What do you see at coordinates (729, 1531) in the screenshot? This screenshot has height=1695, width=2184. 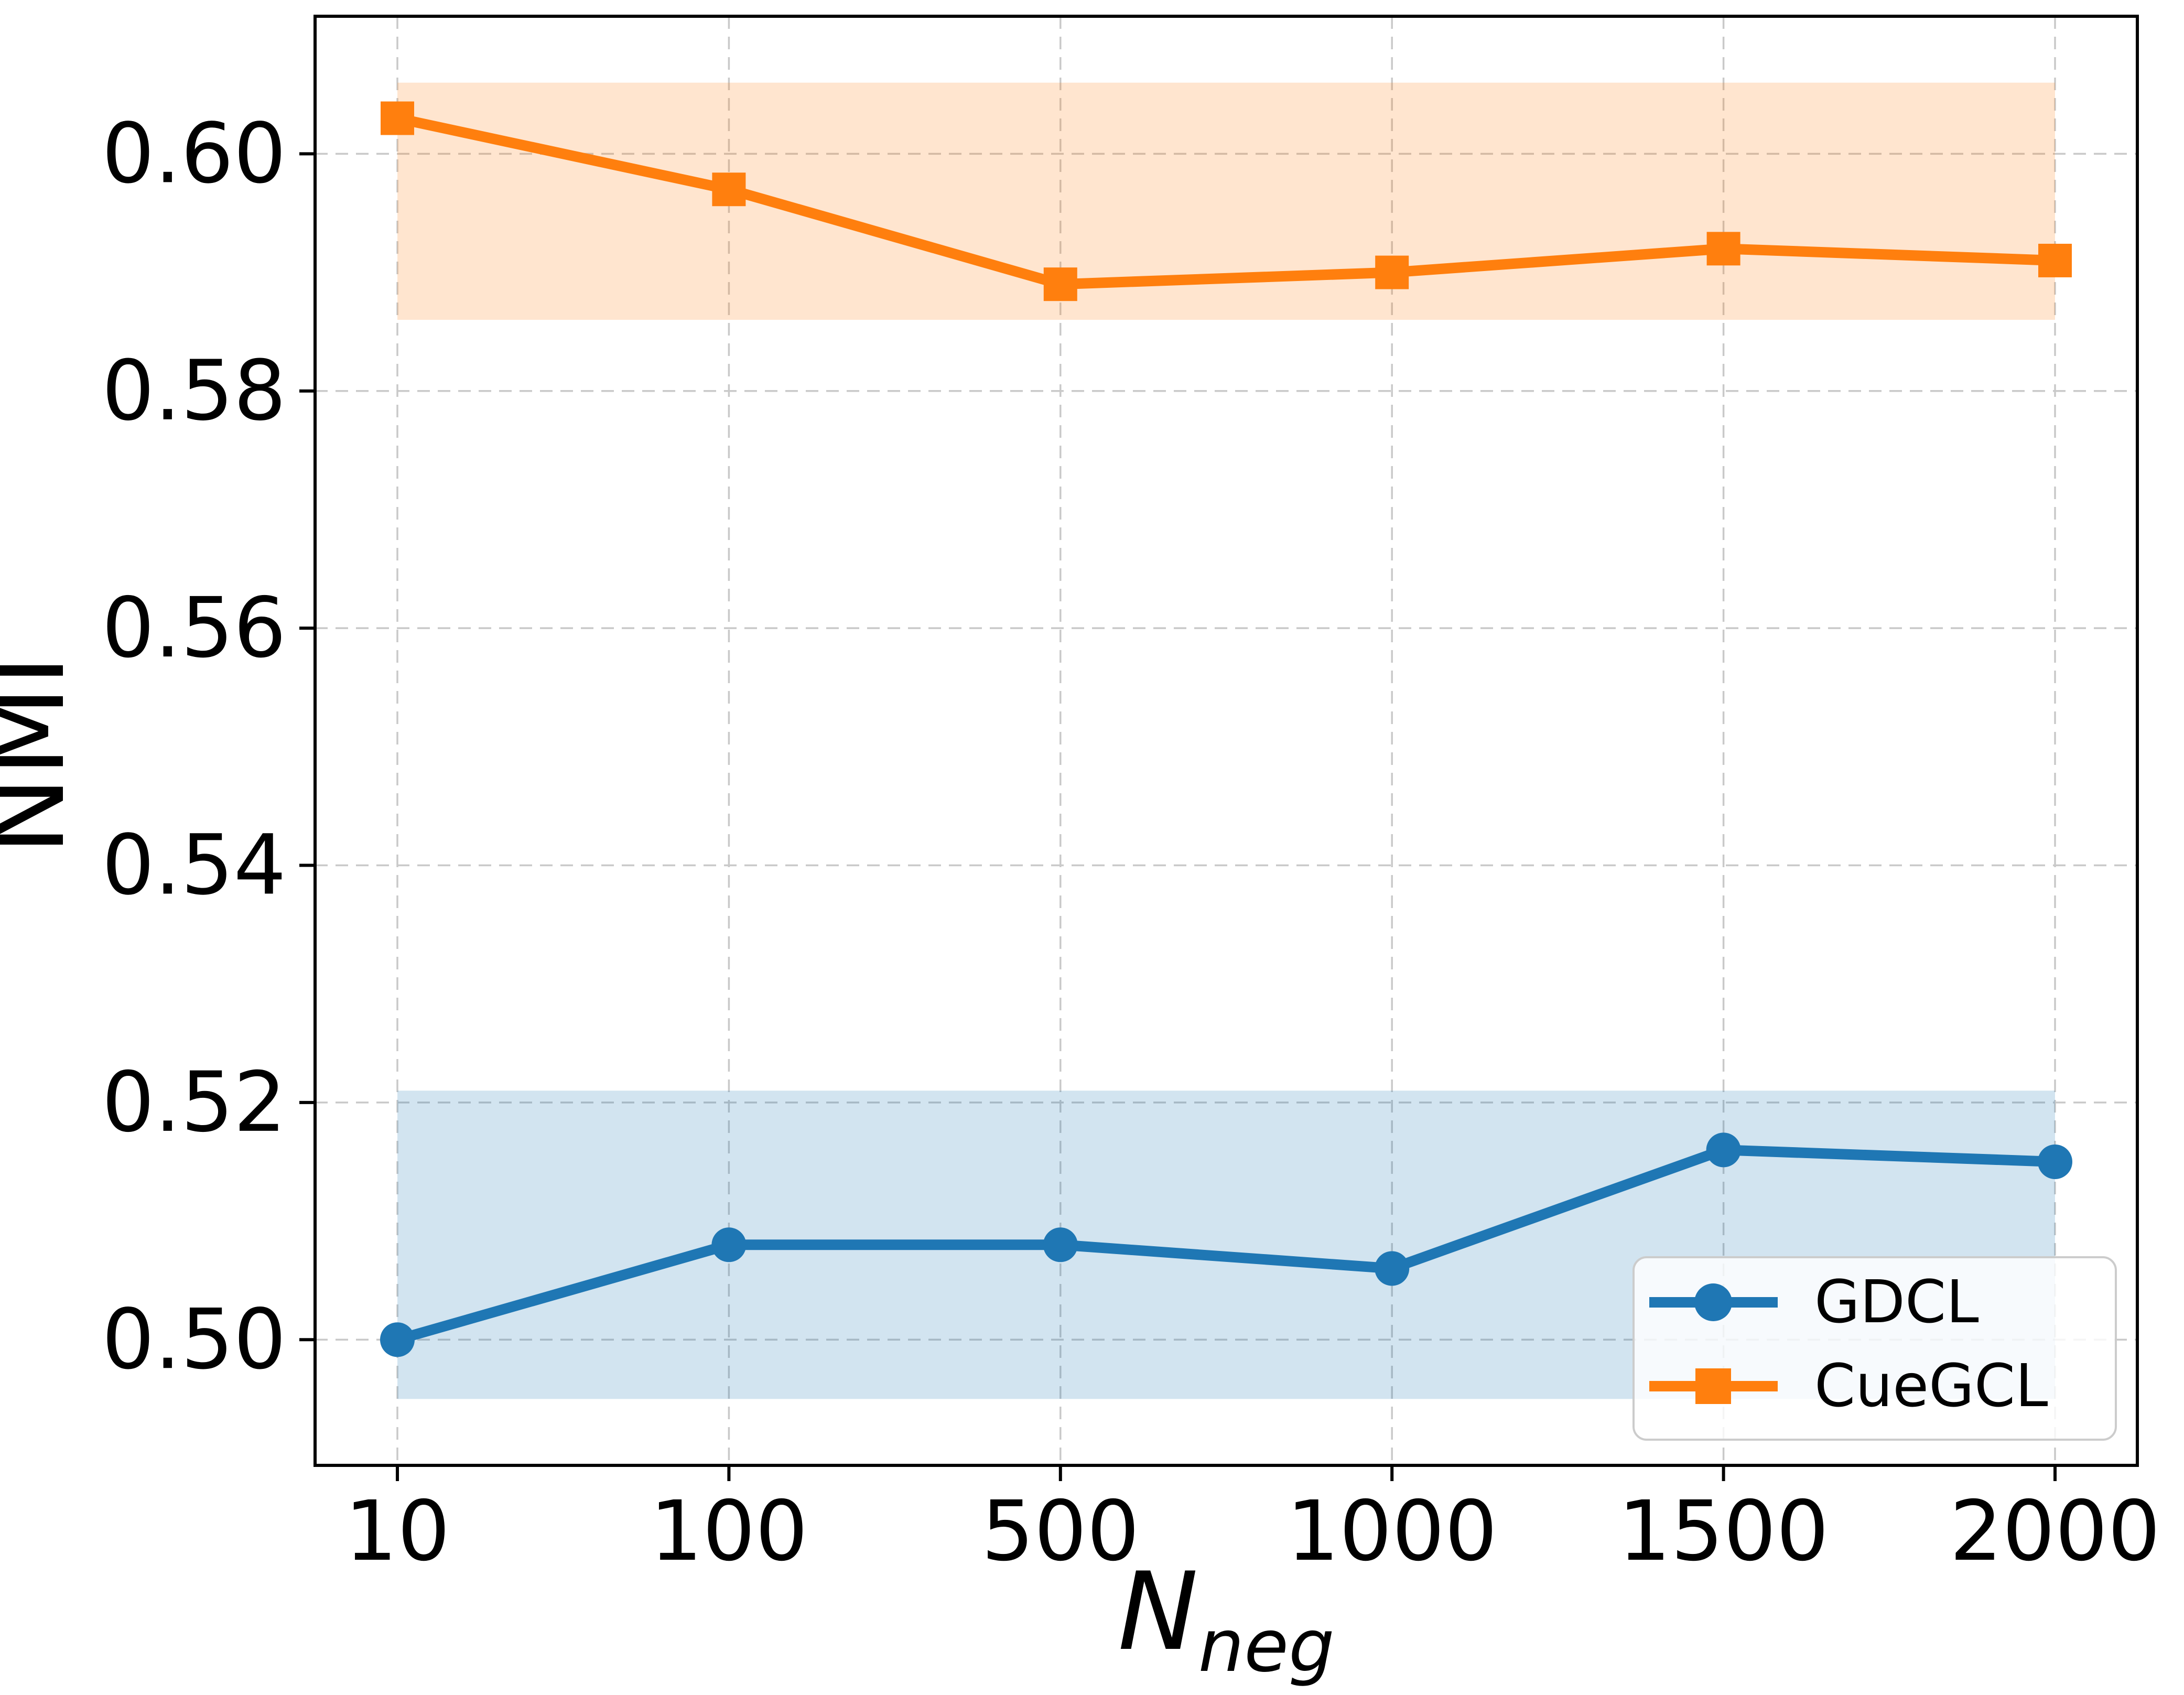 I see `x-tick-label: 100` at bounding box center [729, 1531].